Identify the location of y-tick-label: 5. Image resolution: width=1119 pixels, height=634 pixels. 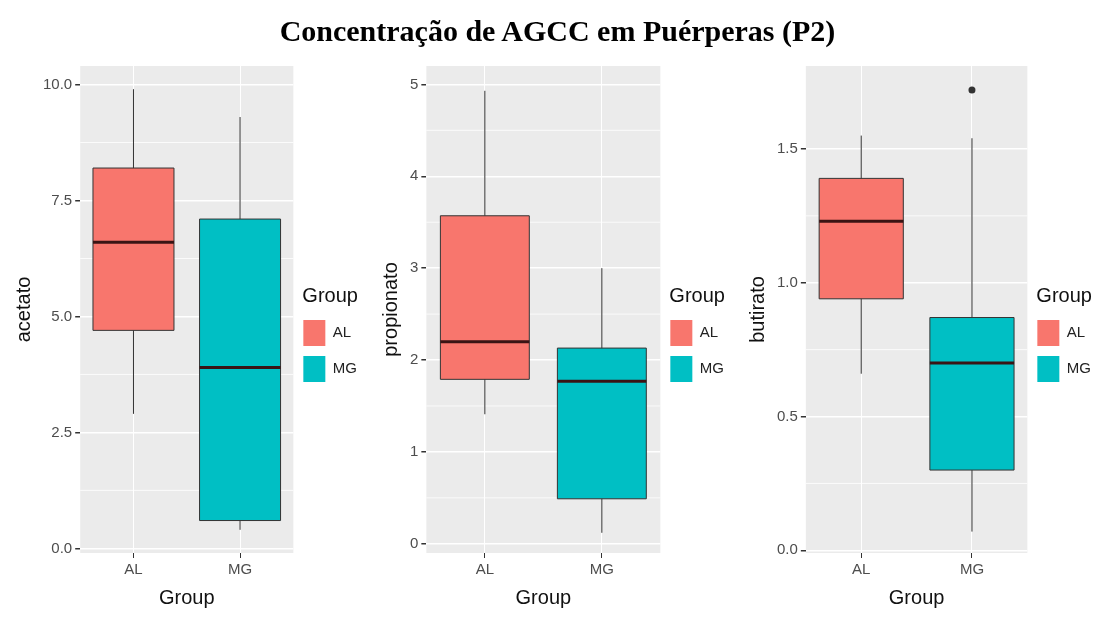
(414, 83).